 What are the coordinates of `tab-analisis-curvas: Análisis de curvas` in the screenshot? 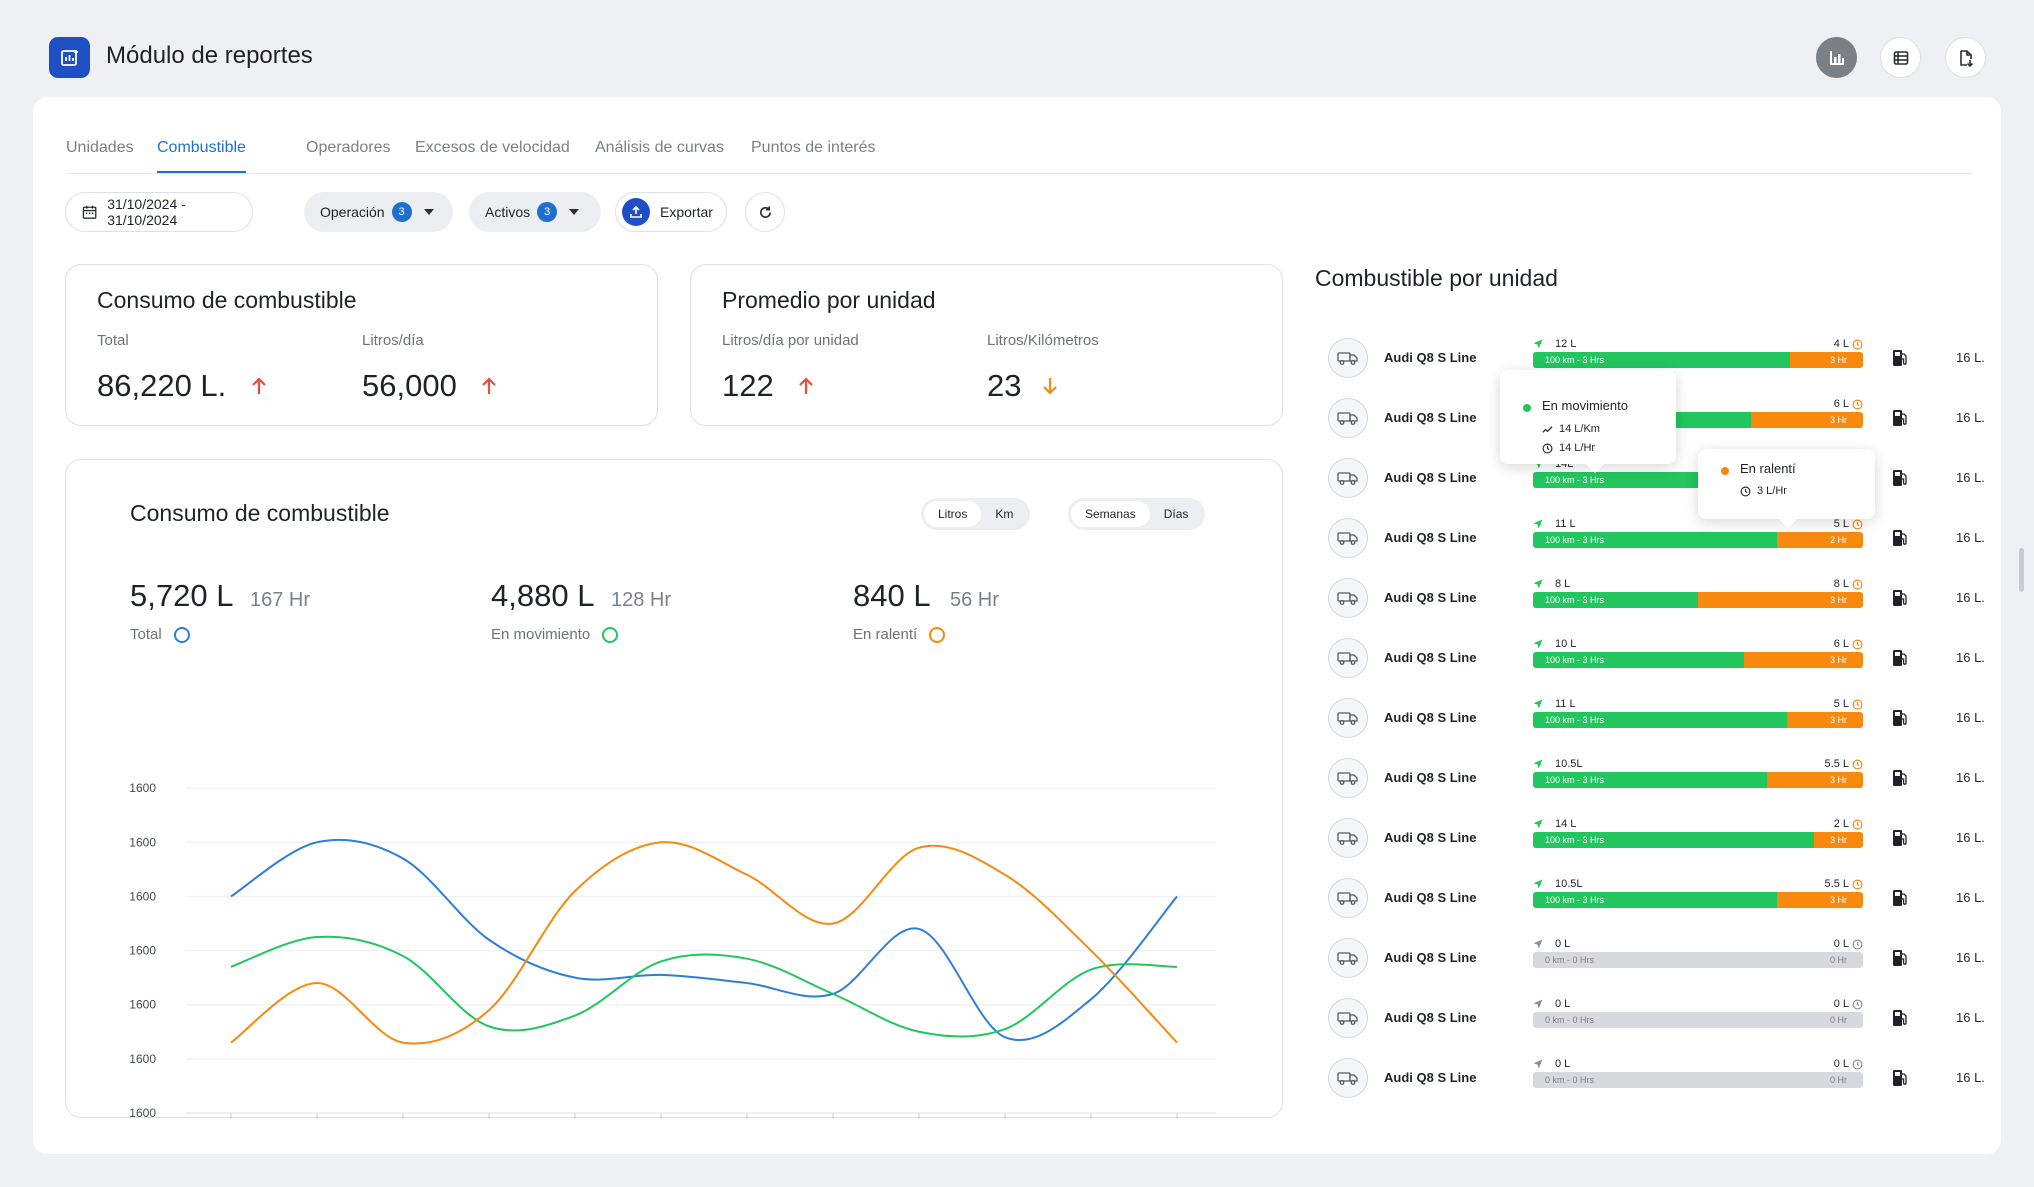 It's located at (659, 147).